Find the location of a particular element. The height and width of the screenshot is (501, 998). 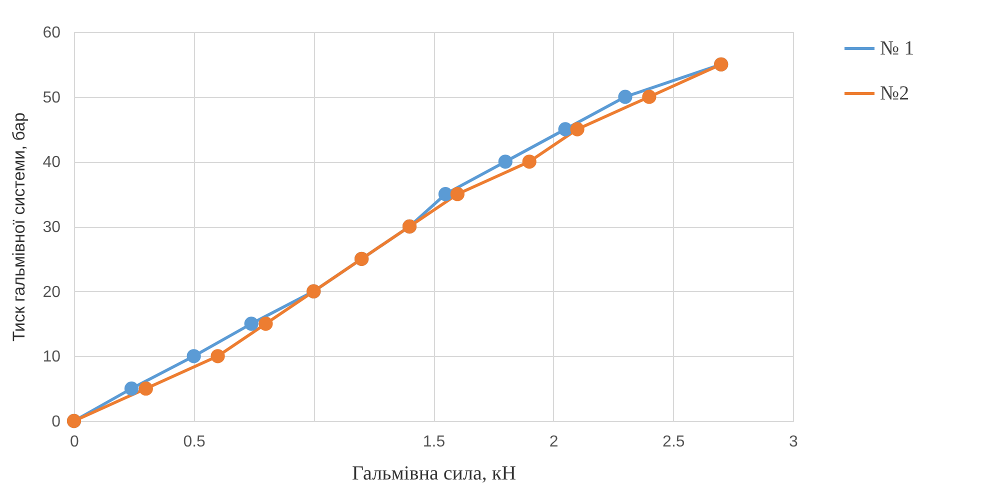

legend-label: № 1 is located at coordinates (897, 49).